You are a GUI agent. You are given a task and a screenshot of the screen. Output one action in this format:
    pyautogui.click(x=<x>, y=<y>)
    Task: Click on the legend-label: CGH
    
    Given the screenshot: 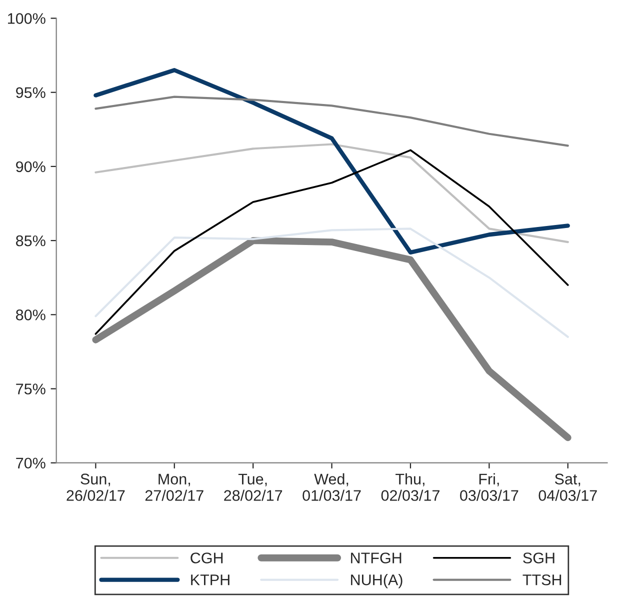 What is the action you would take?
    pyautogui.click(x=206, y=558)
    